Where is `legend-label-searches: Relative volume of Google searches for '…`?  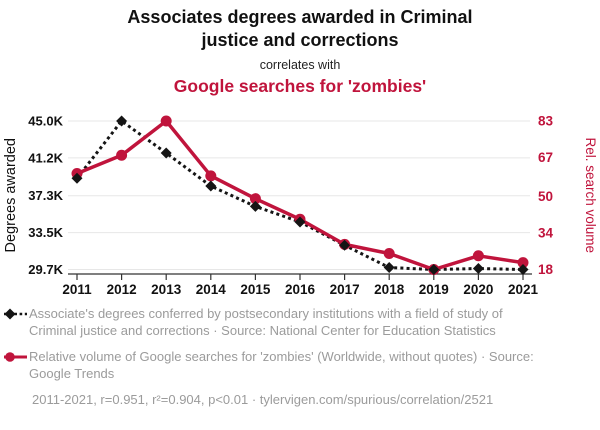
legend-label-searches: Relative volume of Google searches for '… is located at coordinates (281, 365).